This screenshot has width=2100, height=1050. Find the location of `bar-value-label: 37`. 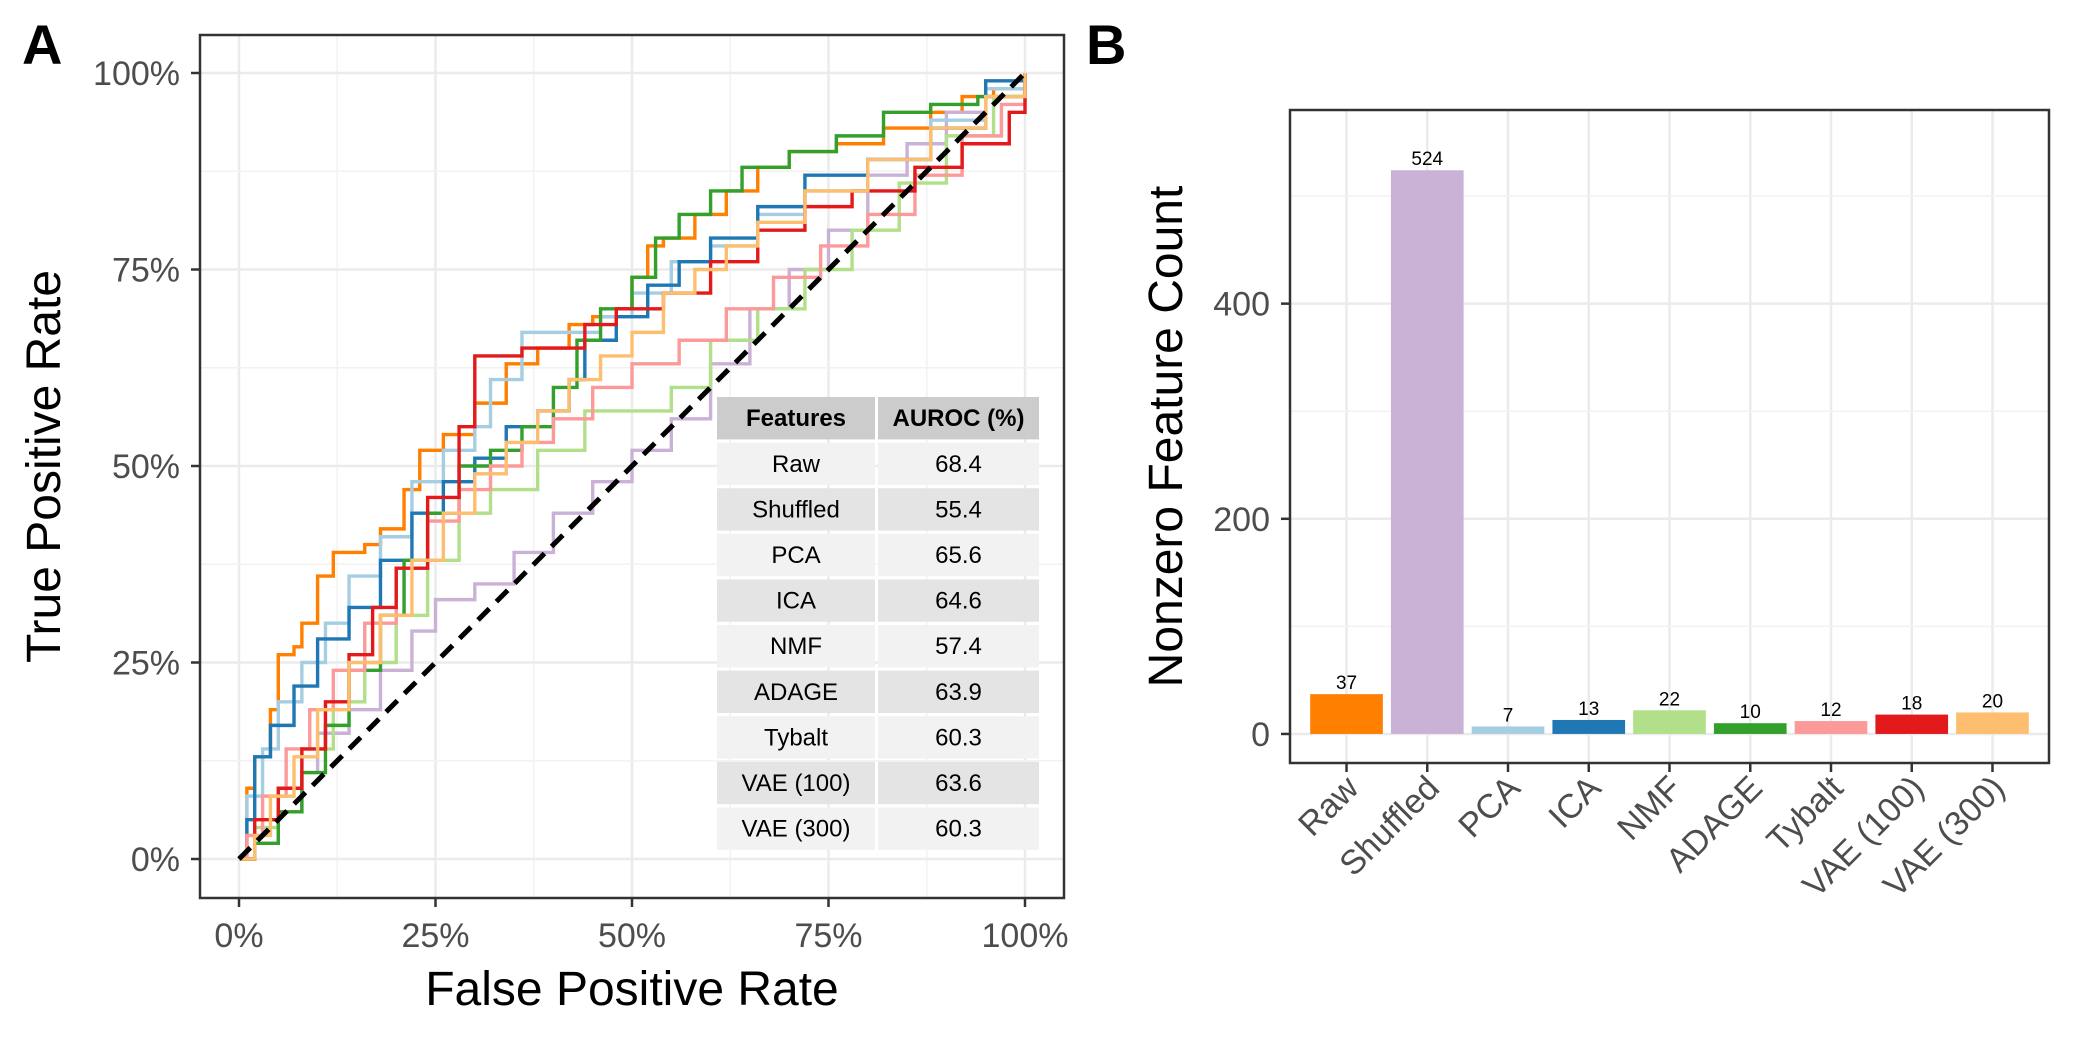

bar-value-label: 37 is located at coordinates (1346, 683).